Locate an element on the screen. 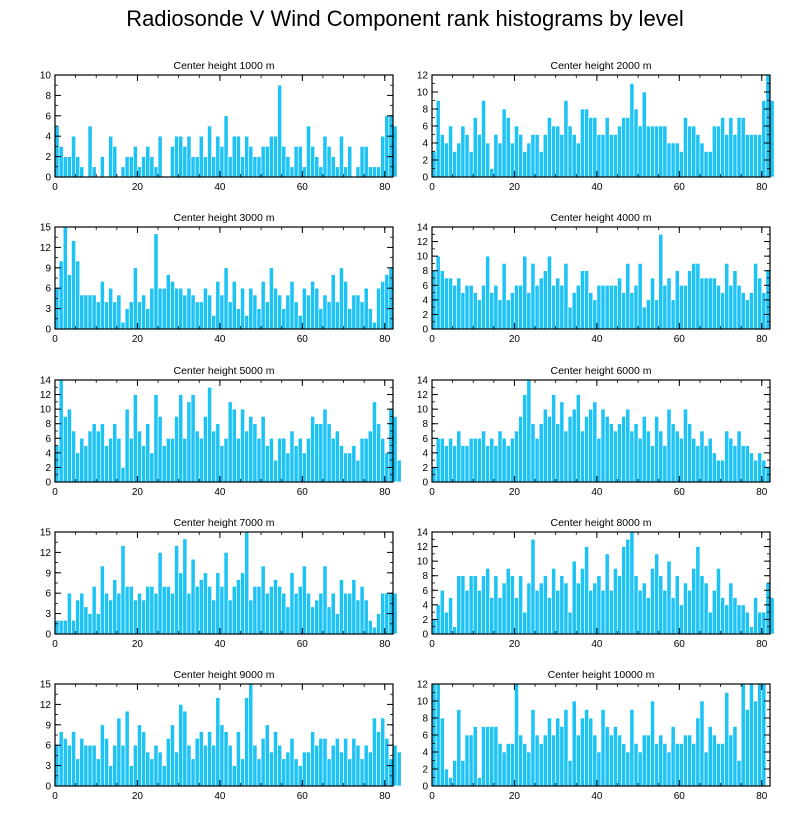  y-tick-label: 9 is located at coordinates (48, 573).